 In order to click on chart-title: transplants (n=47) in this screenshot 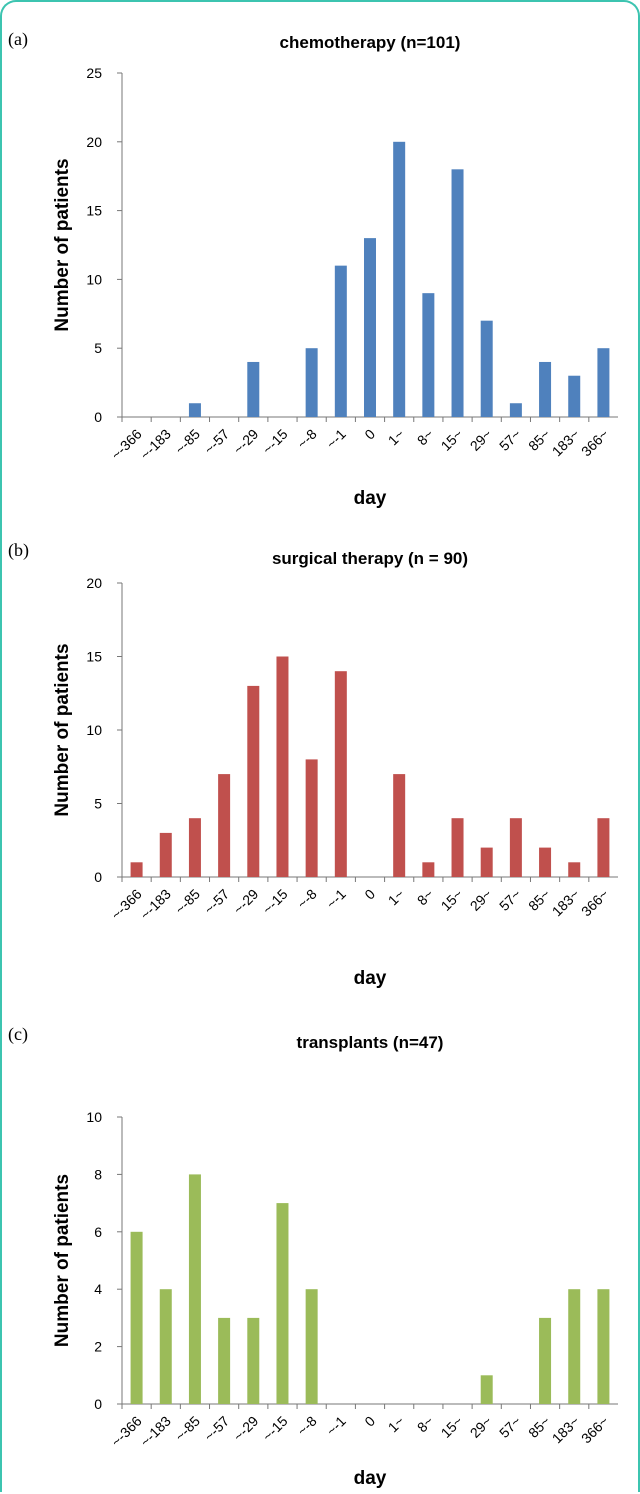, I will do `click(370, 1042)`.